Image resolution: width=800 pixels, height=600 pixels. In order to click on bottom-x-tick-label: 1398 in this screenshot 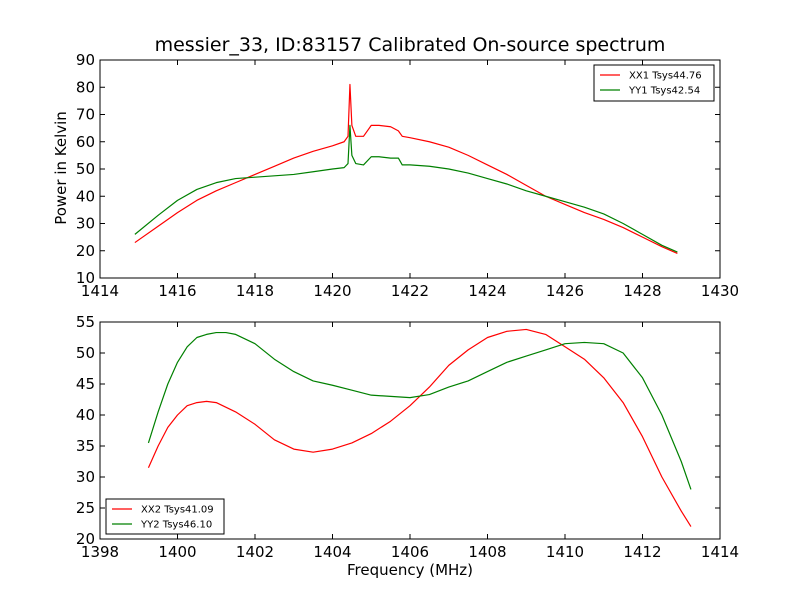, I will do `click(100, 552)`.